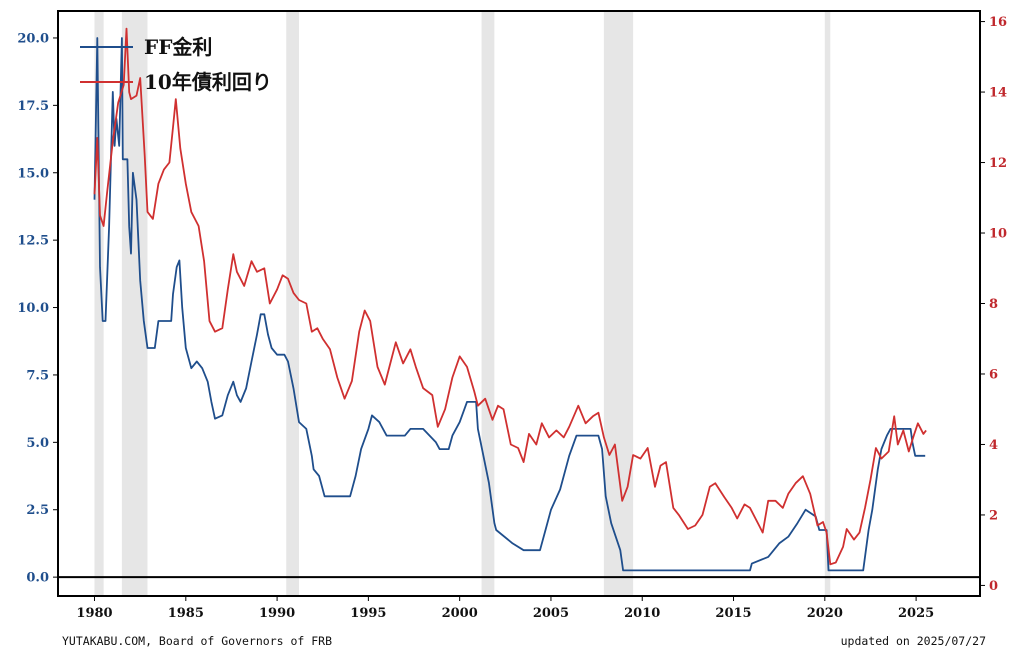  I want to click on updated-date: updated on 2025/07/27, so click(913, 641).